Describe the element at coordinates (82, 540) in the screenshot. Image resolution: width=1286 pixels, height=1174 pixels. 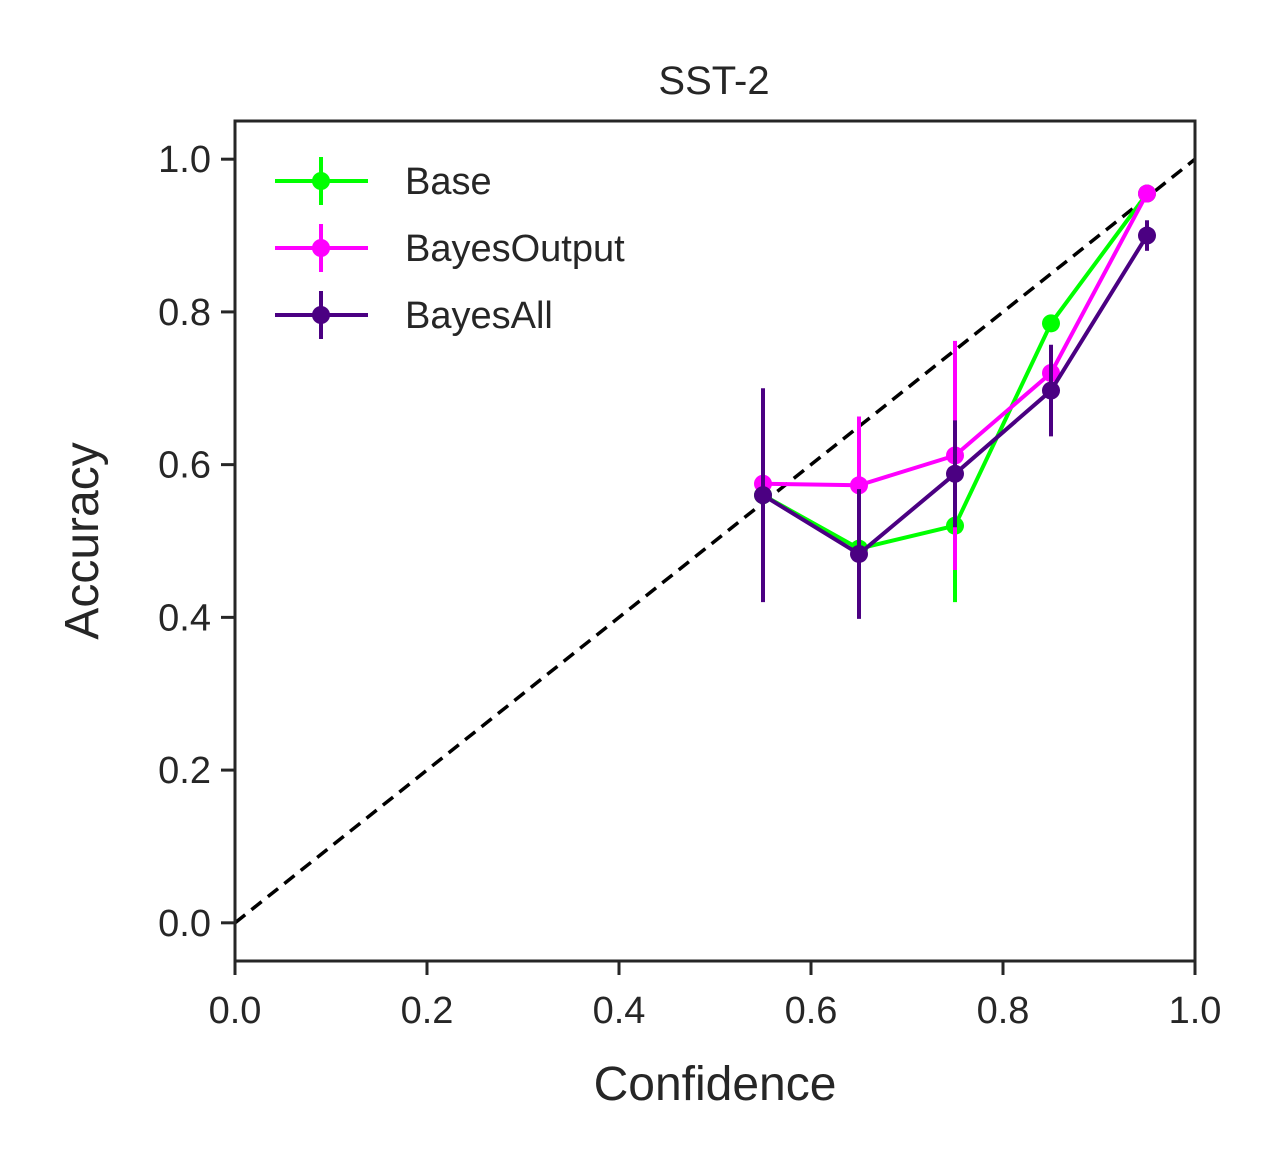
I see `y-axis-label: Accuracy` at that location.